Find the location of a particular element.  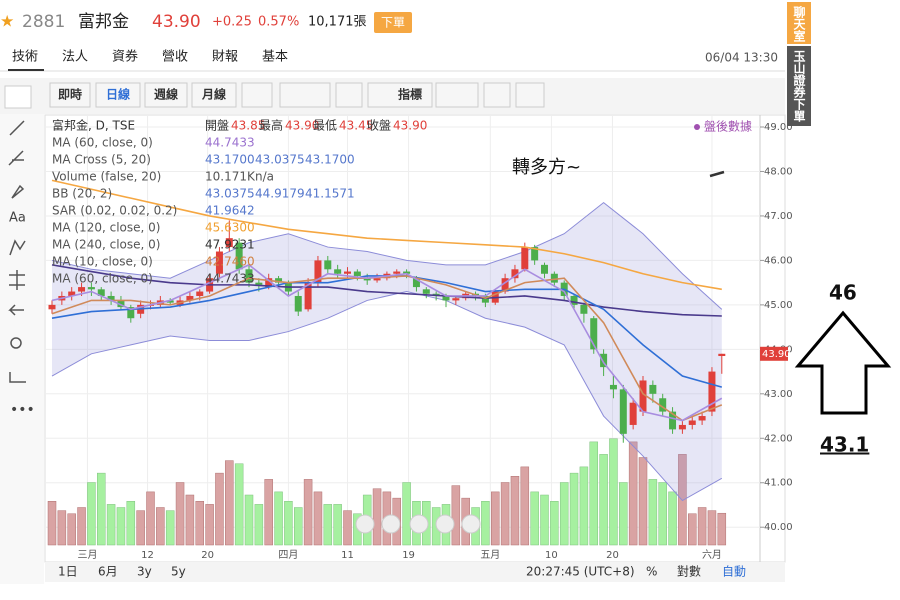

tool-icons is located at coordinates (17, 251).